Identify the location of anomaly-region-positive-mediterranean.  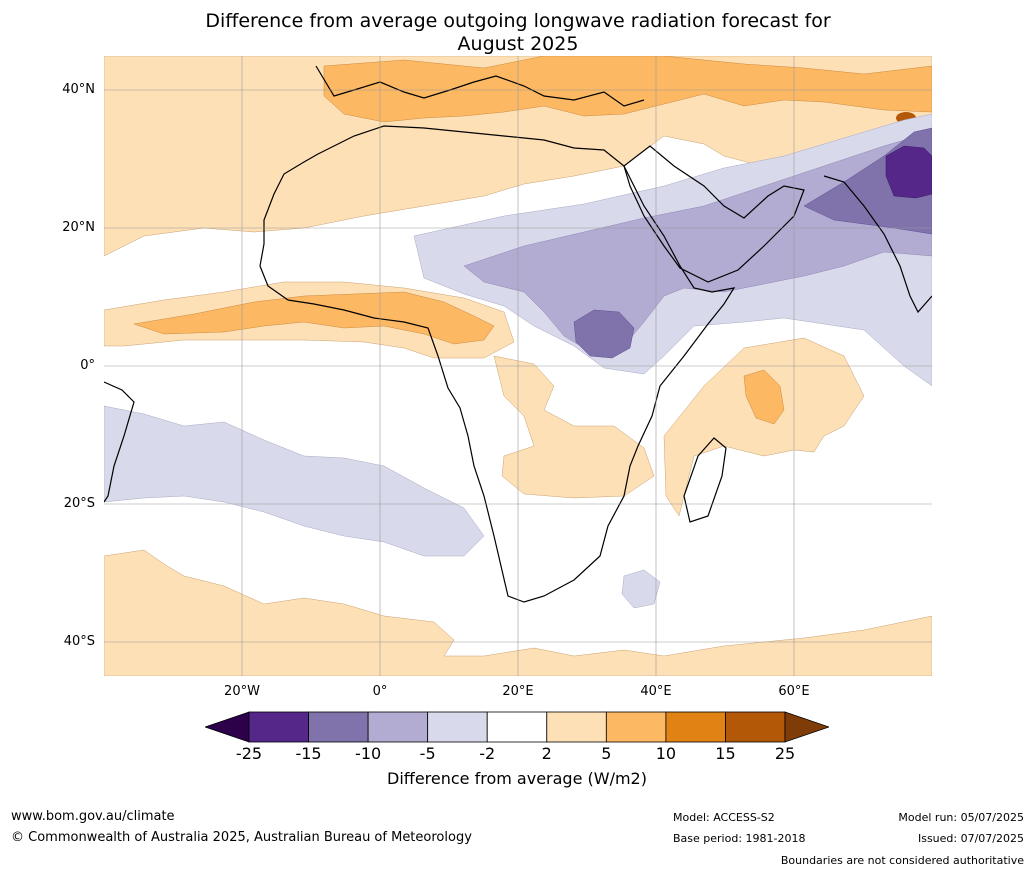
(627, 89).